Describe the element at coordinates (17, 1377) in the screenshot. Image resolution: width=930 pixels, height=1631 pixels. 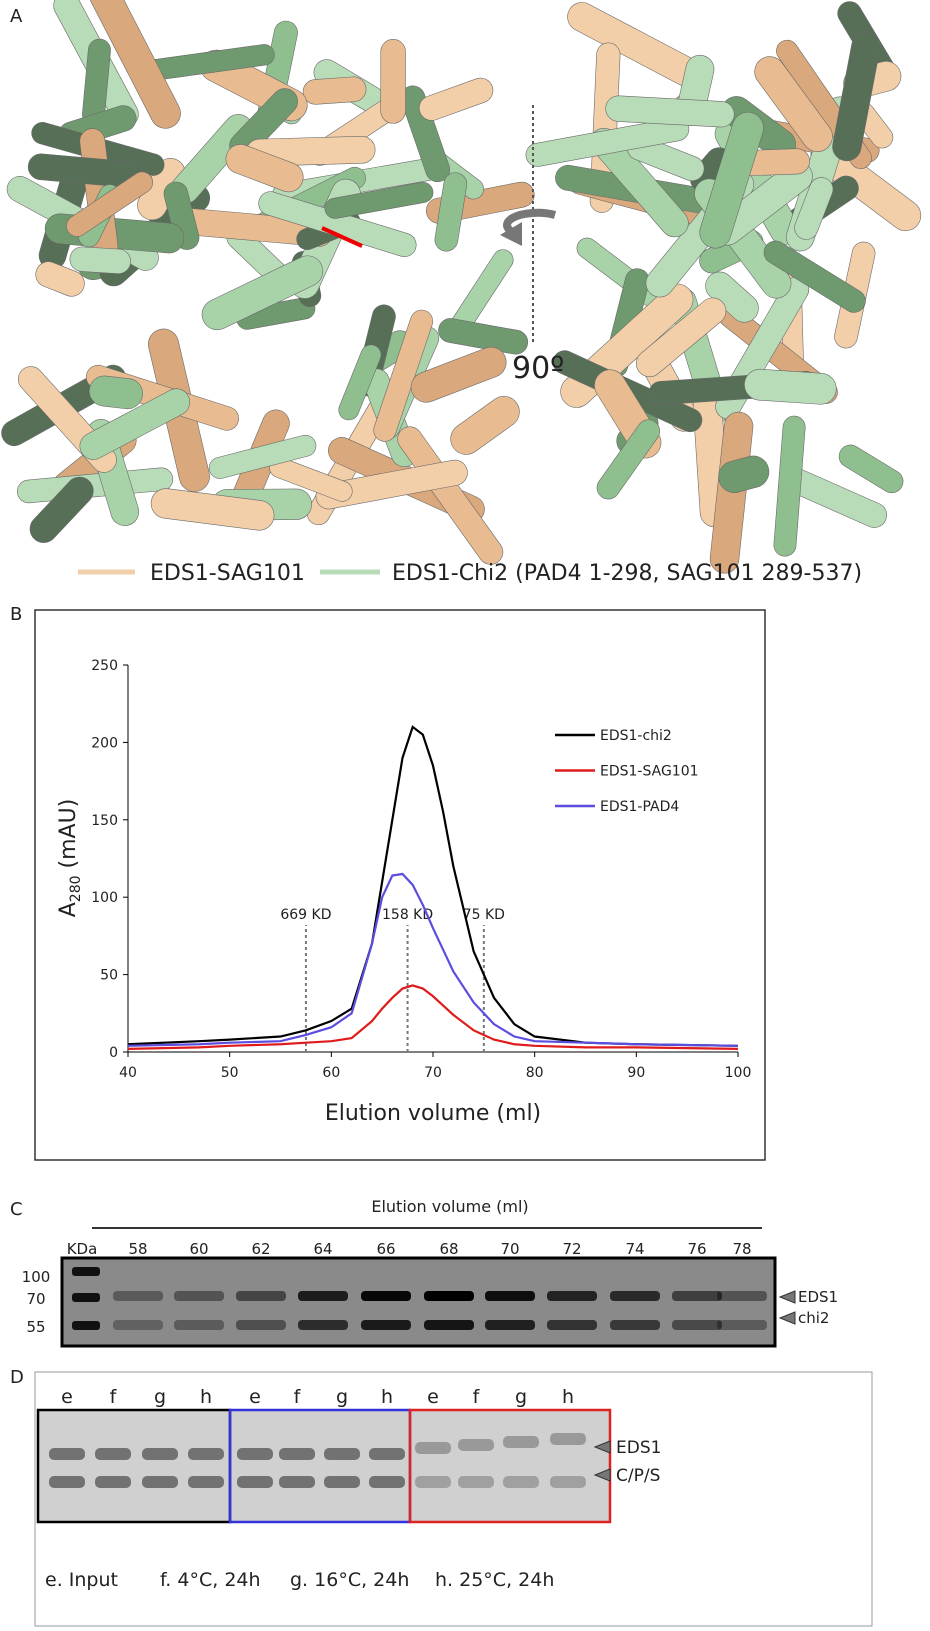
I see `panel-label: D` at that location.